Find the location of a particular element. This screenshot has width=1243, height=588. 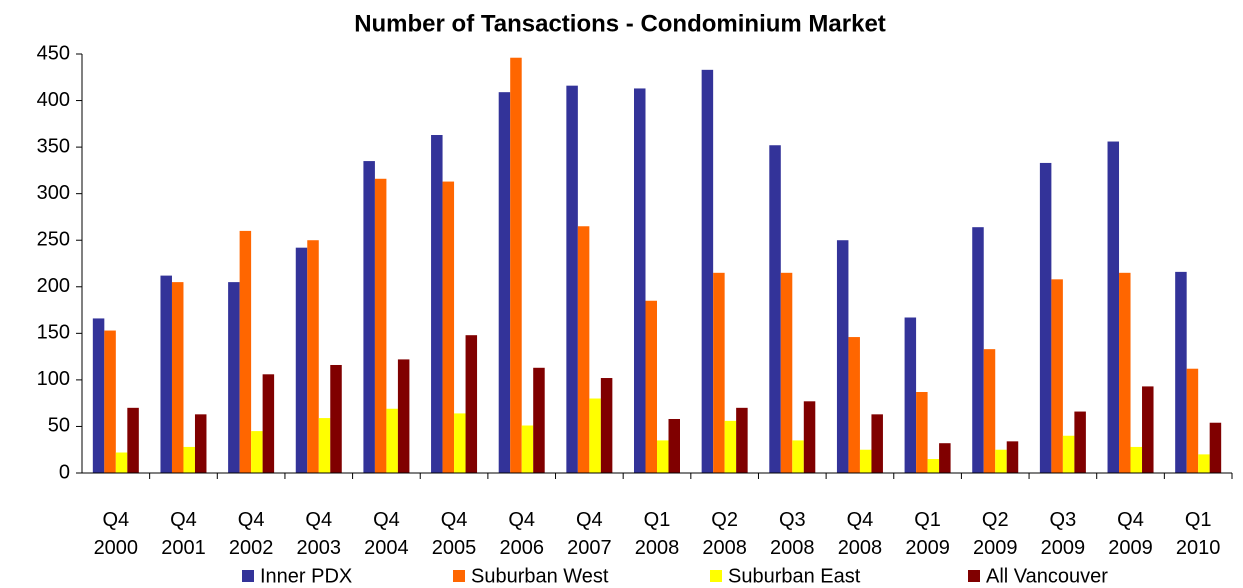

x-tick-label: Q1 2008 is located at coordinates (657, 534).